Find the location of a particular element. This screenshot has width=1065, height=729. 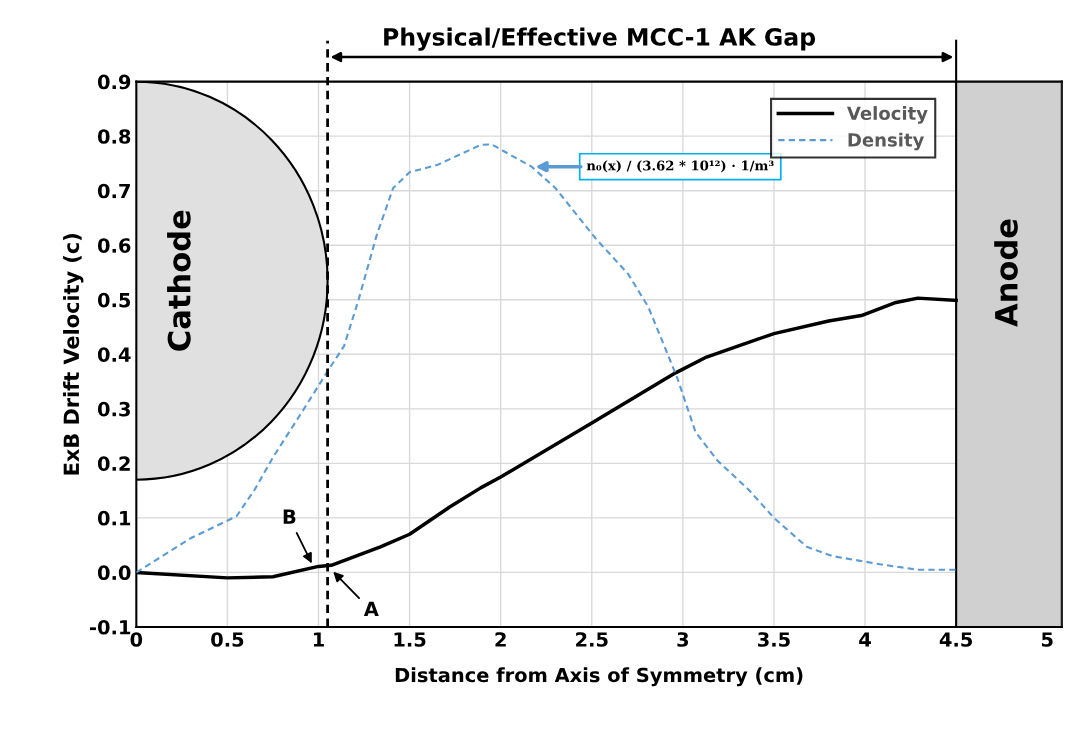

y-tick-label: -0.1 is located at coordinates (110, 627).